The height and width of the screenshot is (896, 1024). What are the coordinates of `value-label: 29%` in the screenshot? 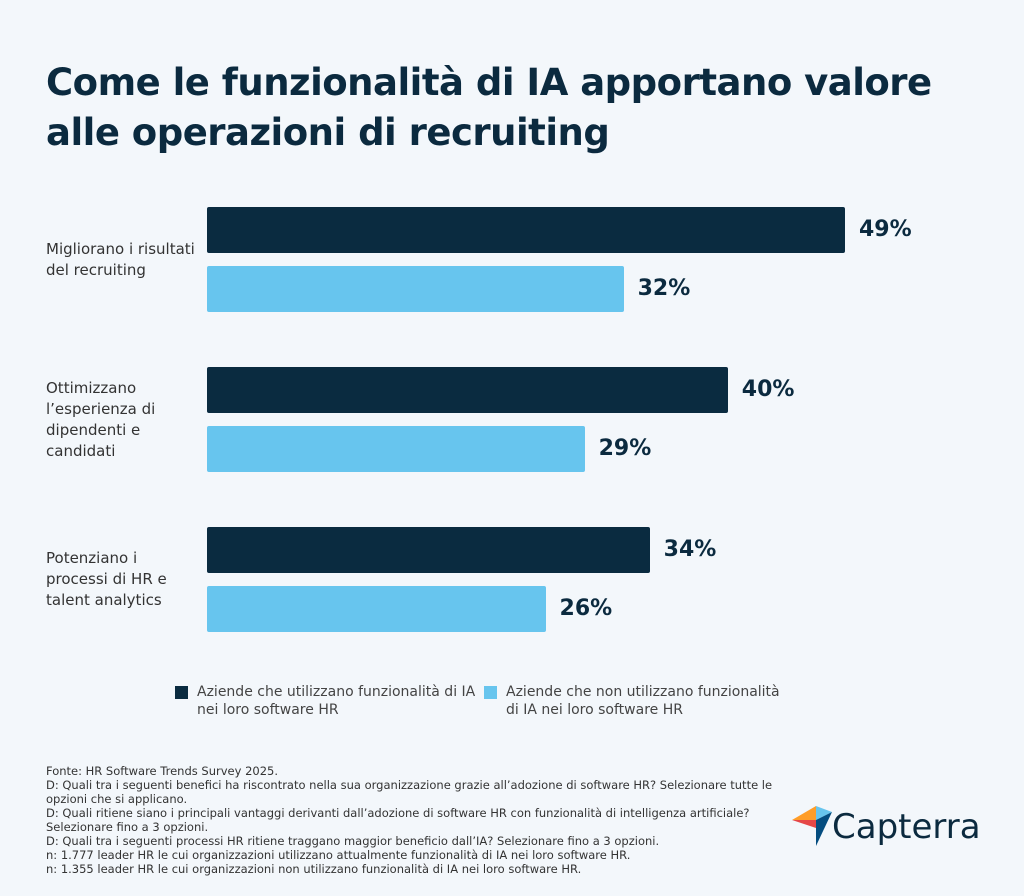 It's located at (625, 448).